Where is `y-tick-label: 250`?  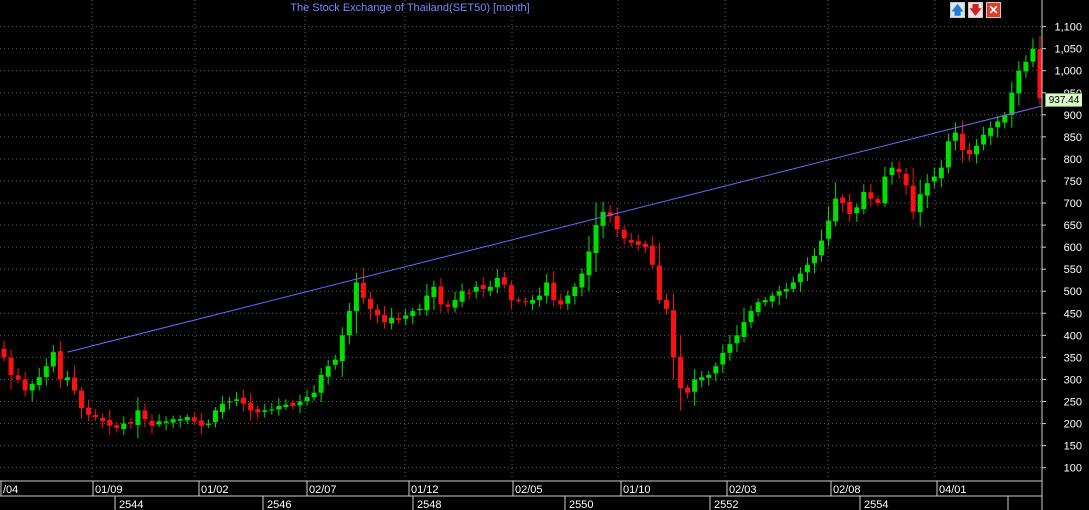
y-tick-label: 250 is located at coordinates (1073, 402).